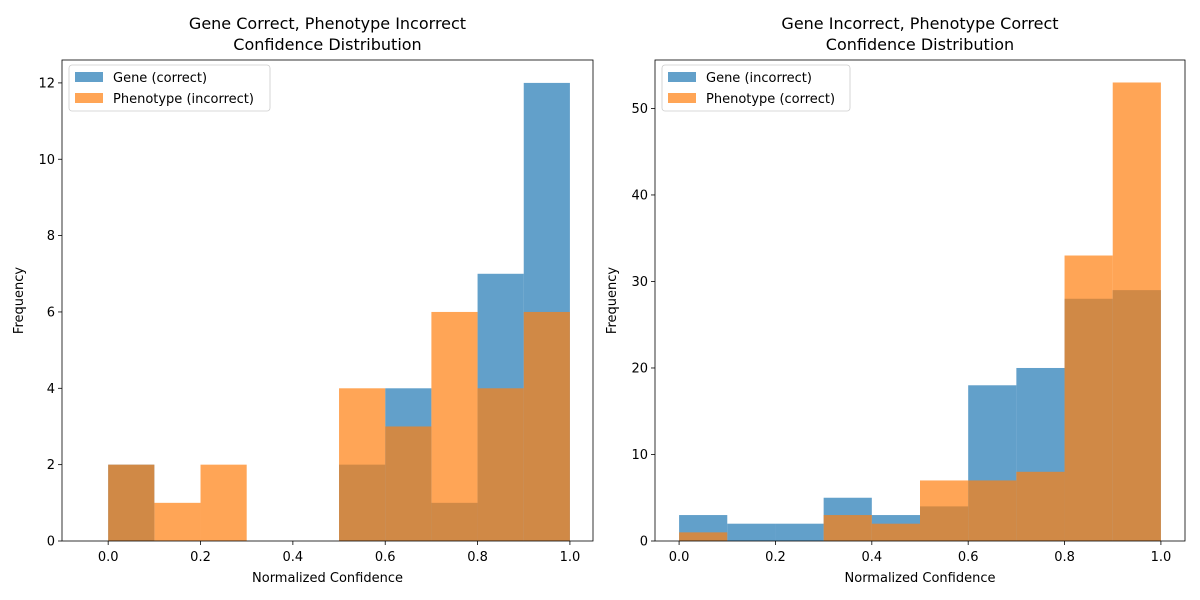  What do you see at coordinates (639, 282) in the screenshot?
I see `y-tick-label: 30` at bounding box center [639, 282].